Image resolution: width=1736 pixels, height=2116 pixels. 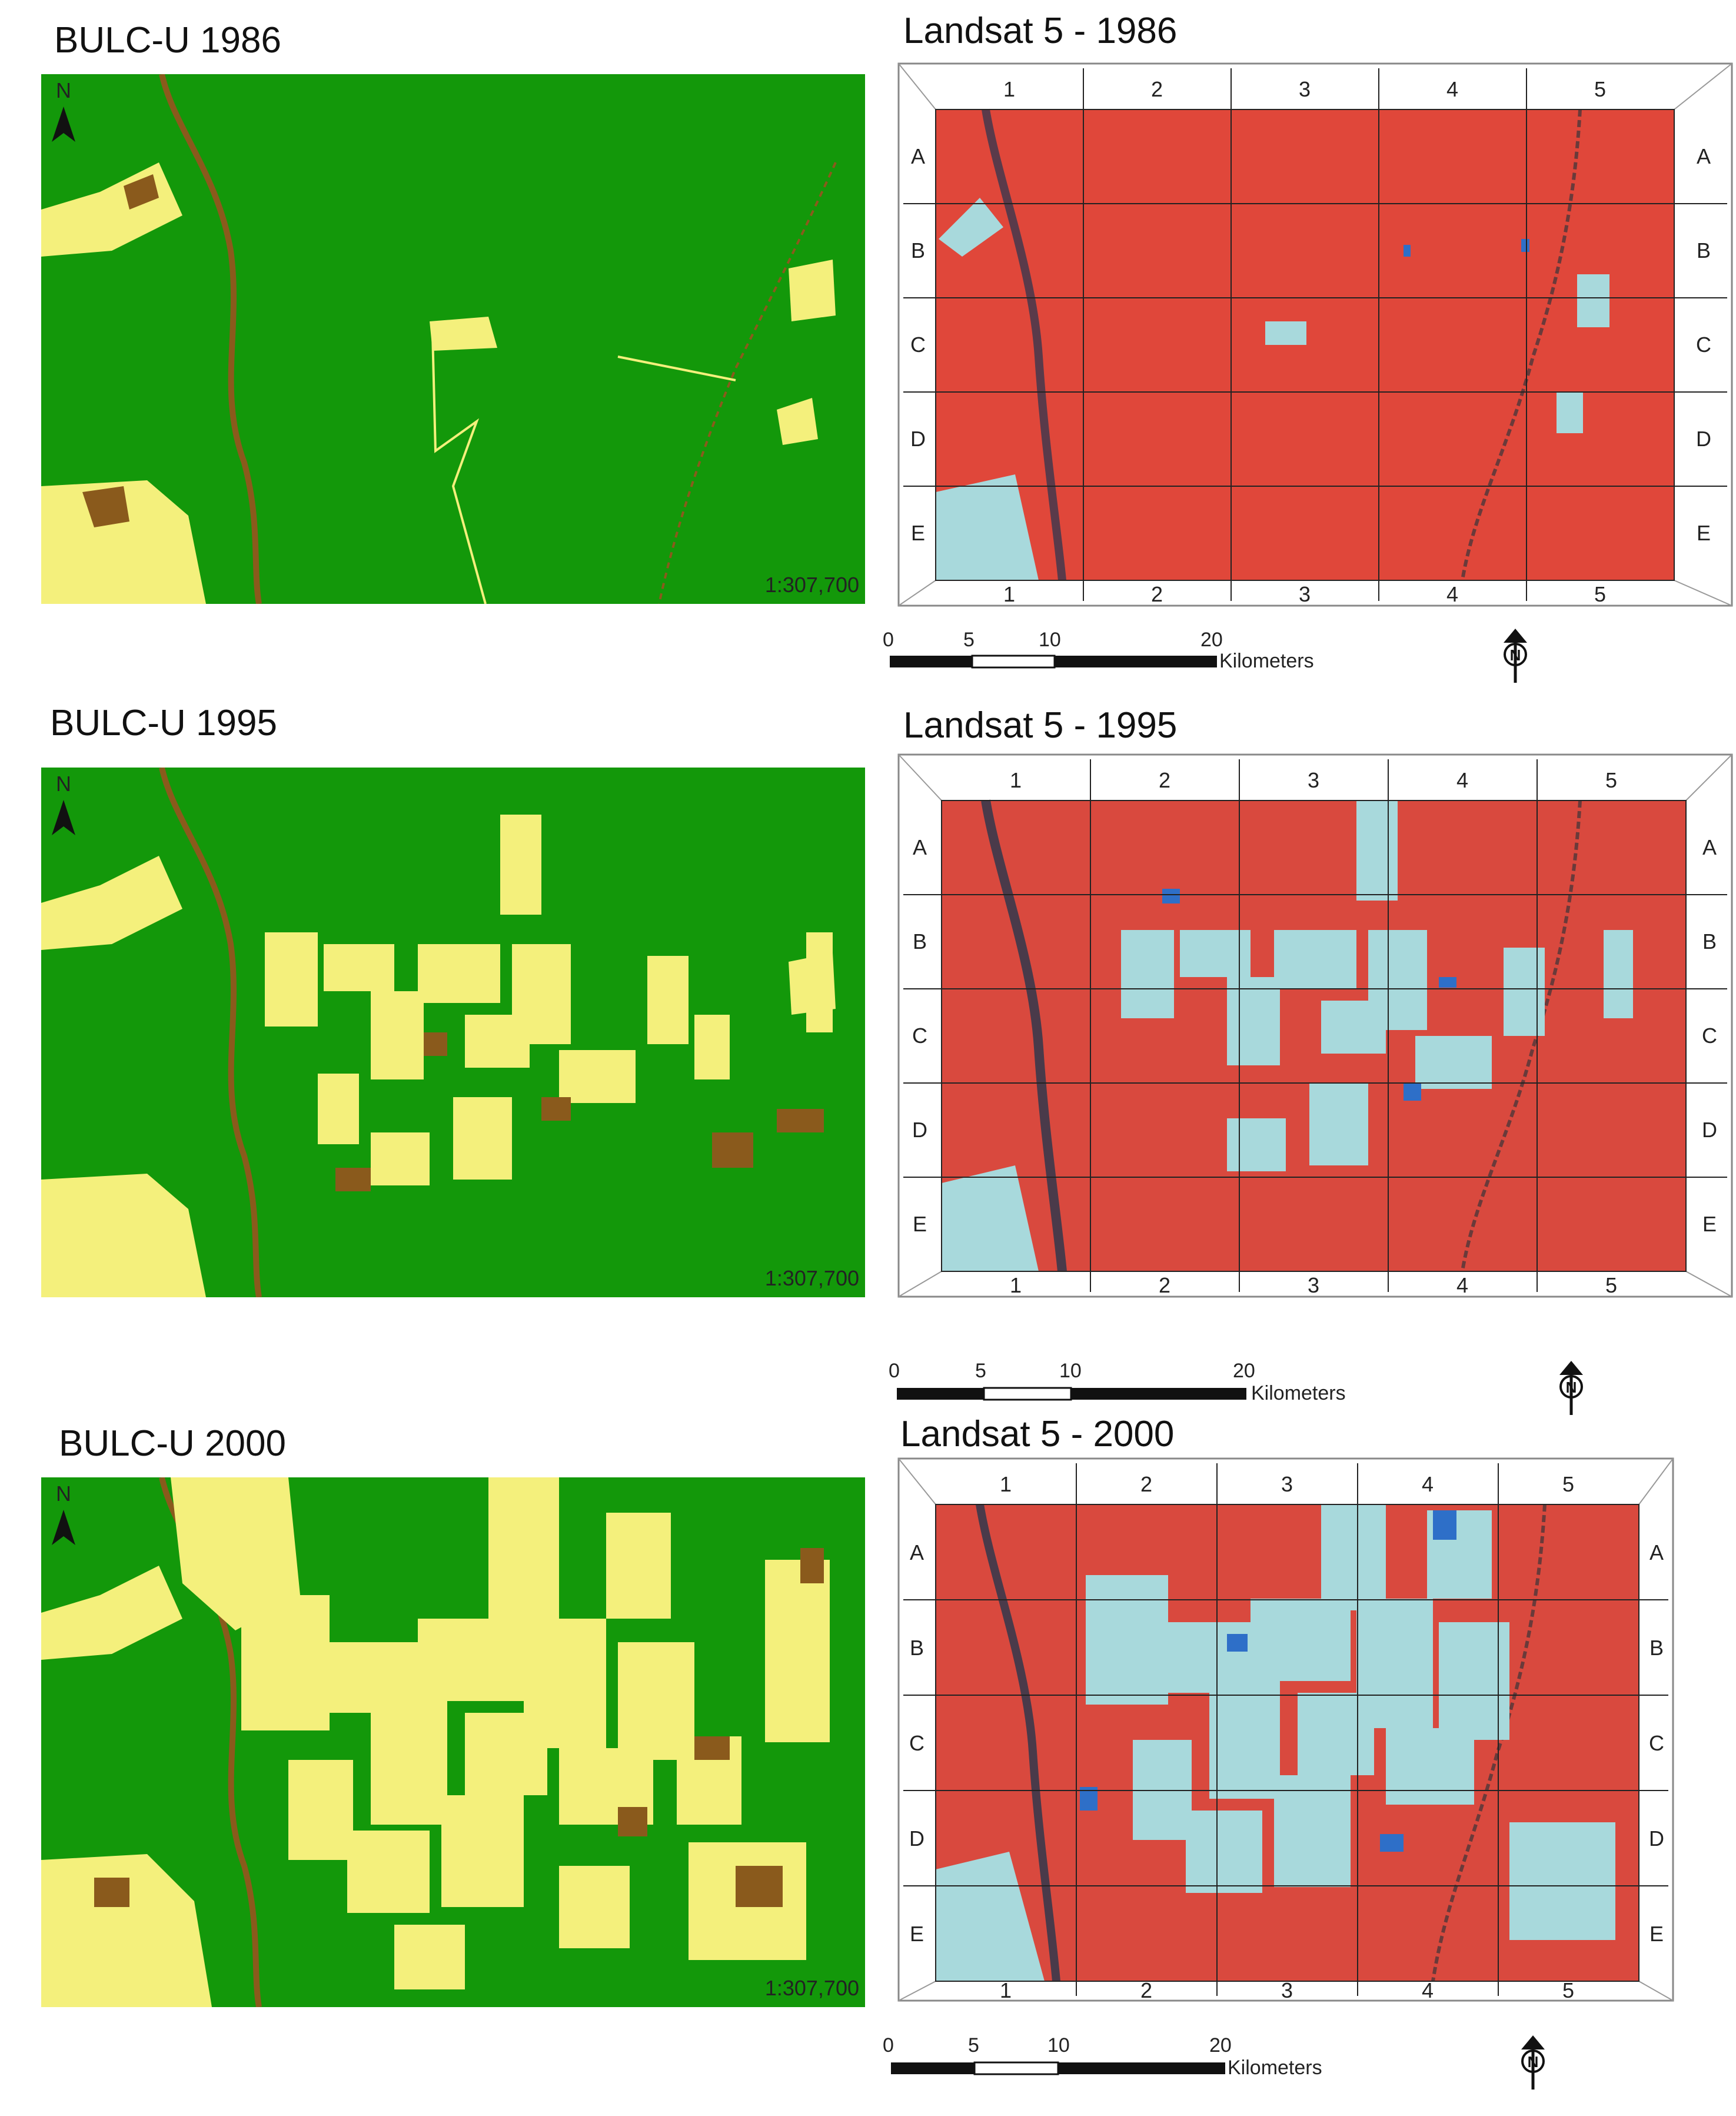 I want to click on grid-row-label-right: A, so click(x=1704, y=156).